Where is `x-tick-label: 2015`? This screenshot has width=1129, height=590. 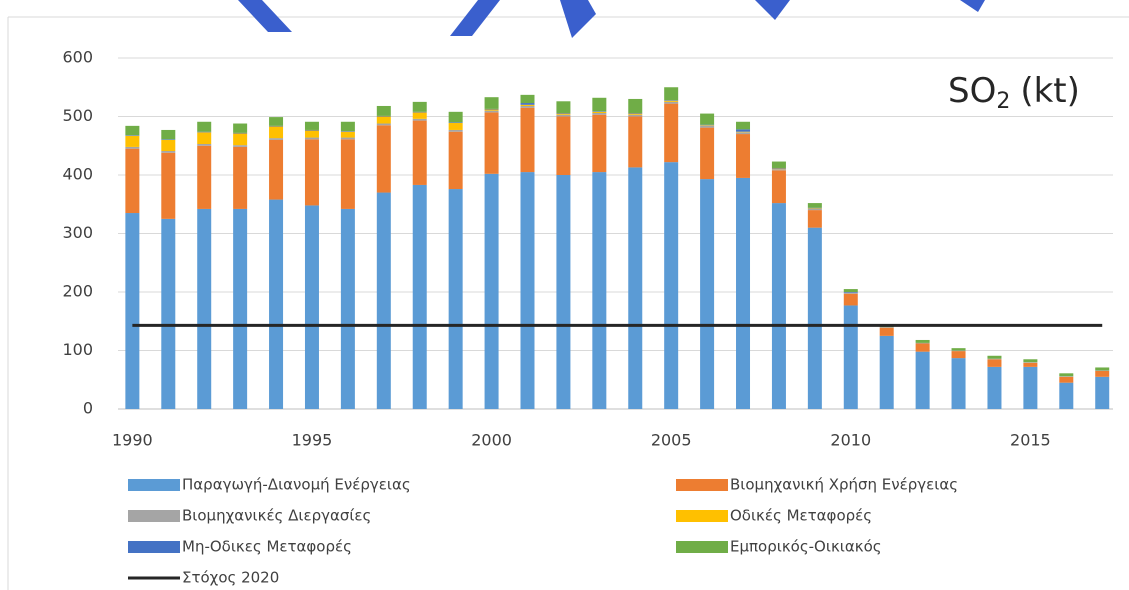 x-tick-label: 2015 is located at coordinates (1030, 440).